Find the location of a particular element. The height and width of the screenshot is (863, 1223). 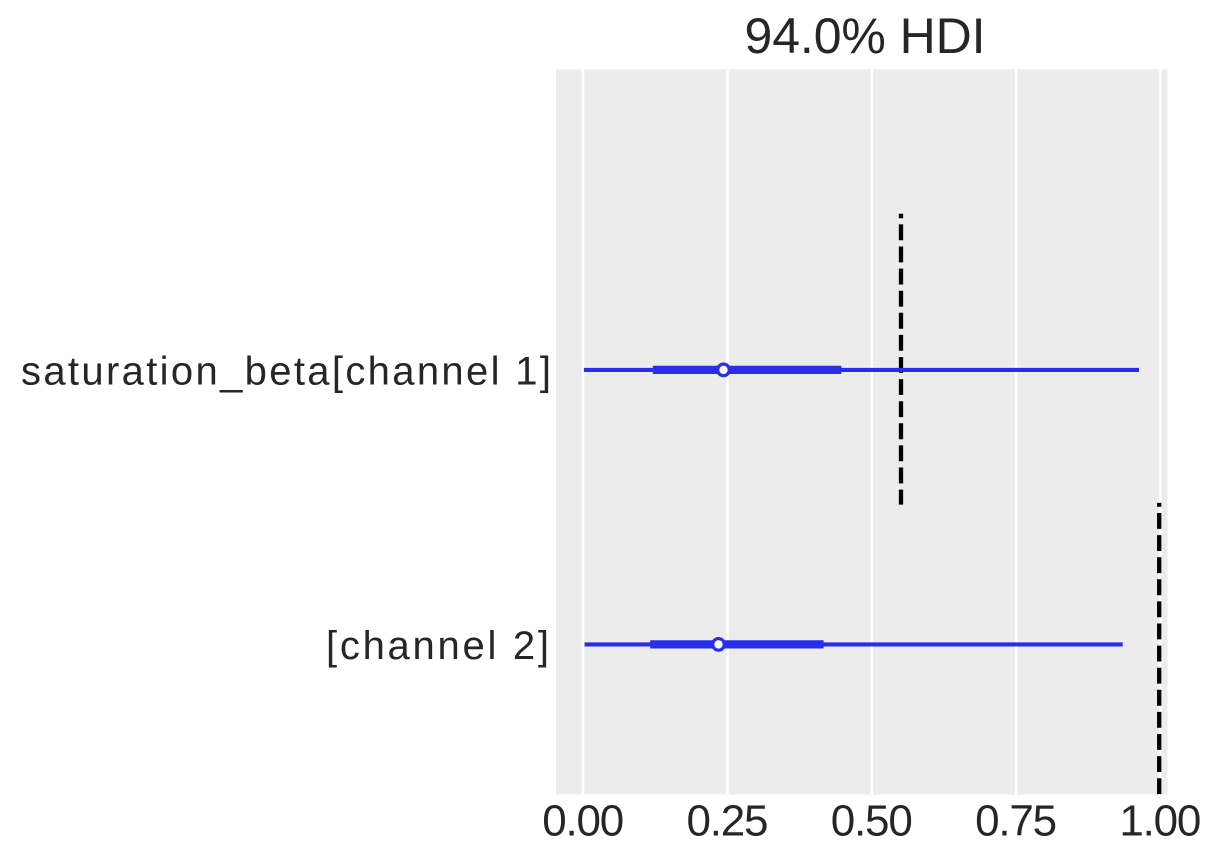

svg-text: 0.50 is located at coordinates (872, 821).